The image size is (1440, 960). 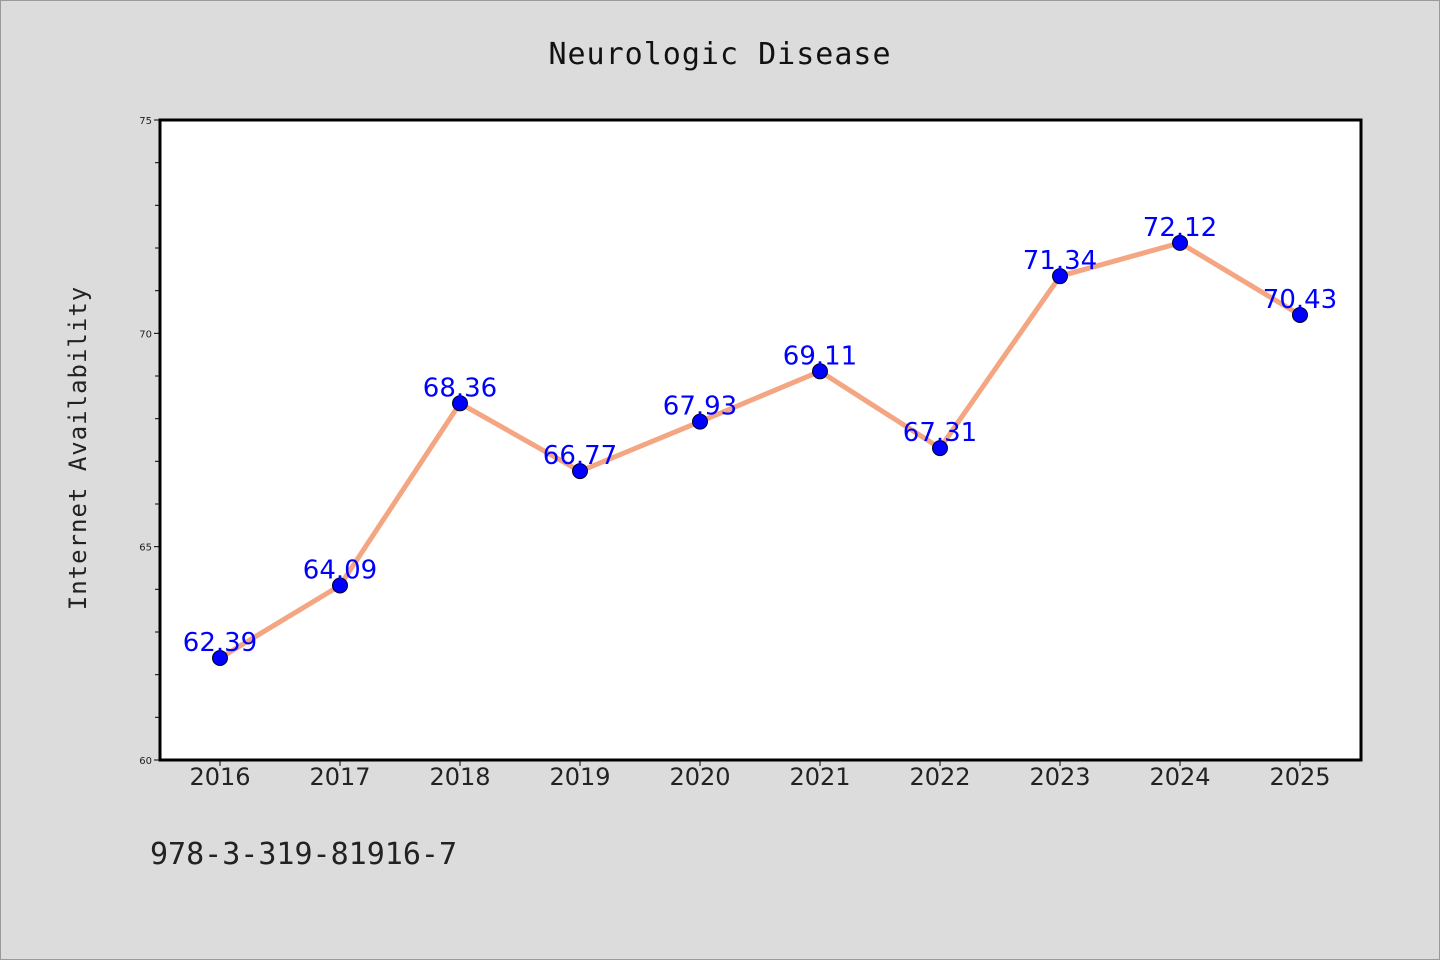 I want to click on x-tick-label: 2024, so click(x=1179, y=777).